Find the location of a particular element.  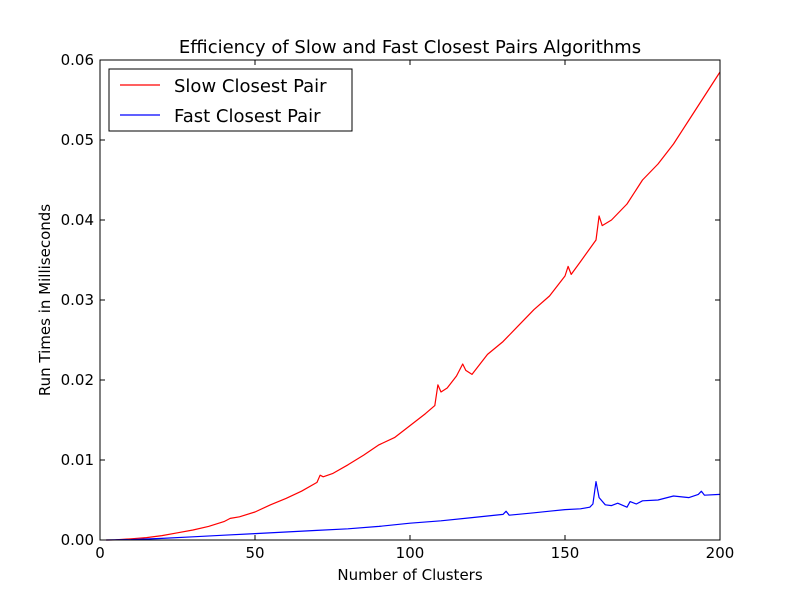

y-tick-label: 0.06 is located at coordinates (77, 60).